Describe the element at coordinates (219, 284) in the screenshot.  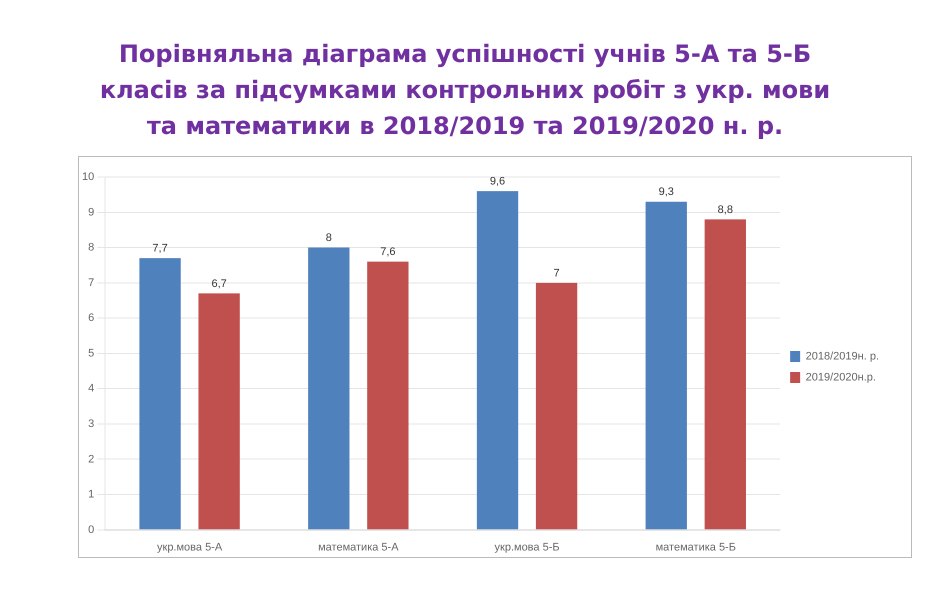
I see `data-label: 6,7` at that location.